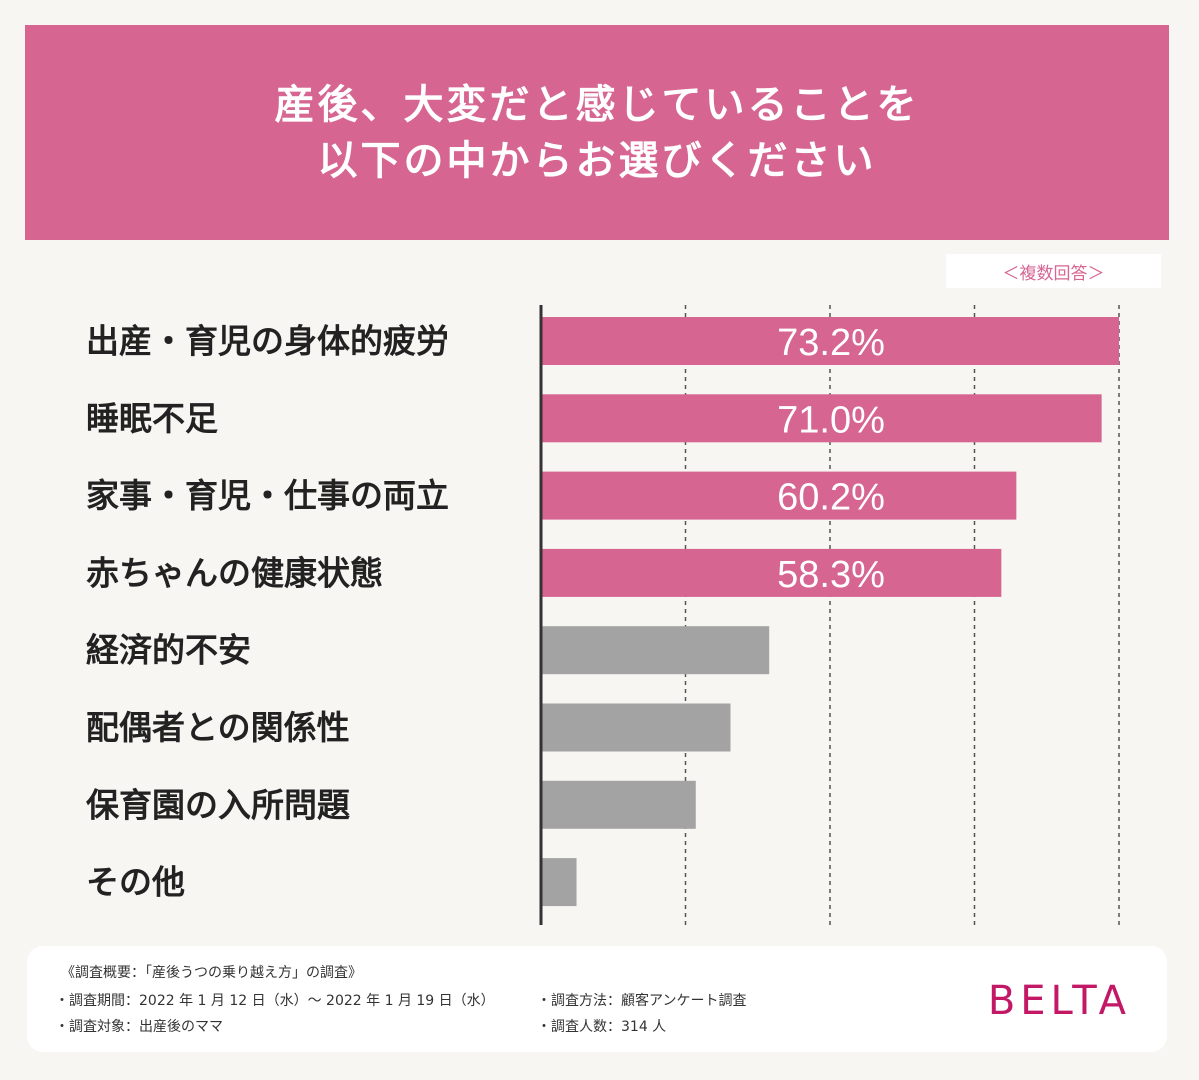 This screenshot has width=1199, height=1080. I want to click on category-label: 保育園の入所問題, so click(218, 804).